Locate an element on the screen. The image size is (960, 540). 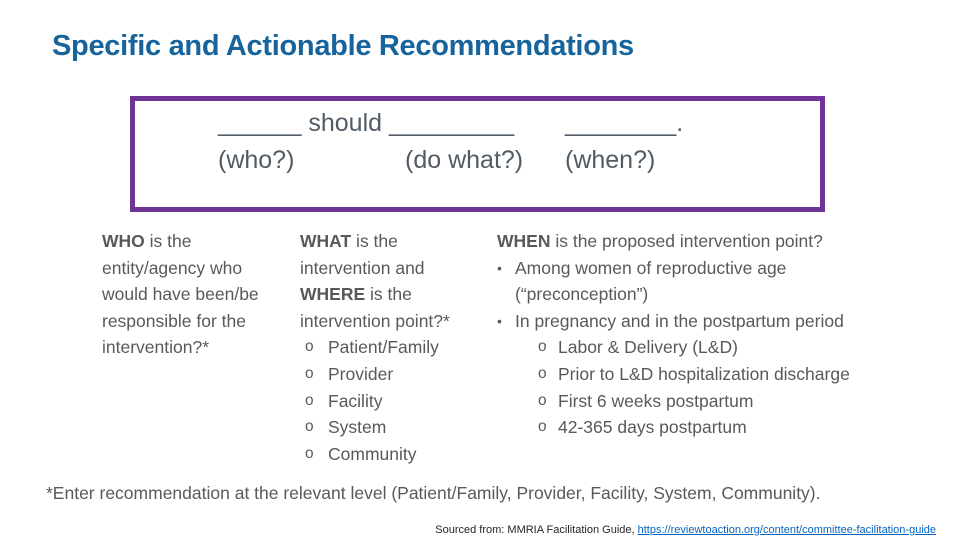
where-heading-line: WHERE is the is located at coordinates (400, 294).